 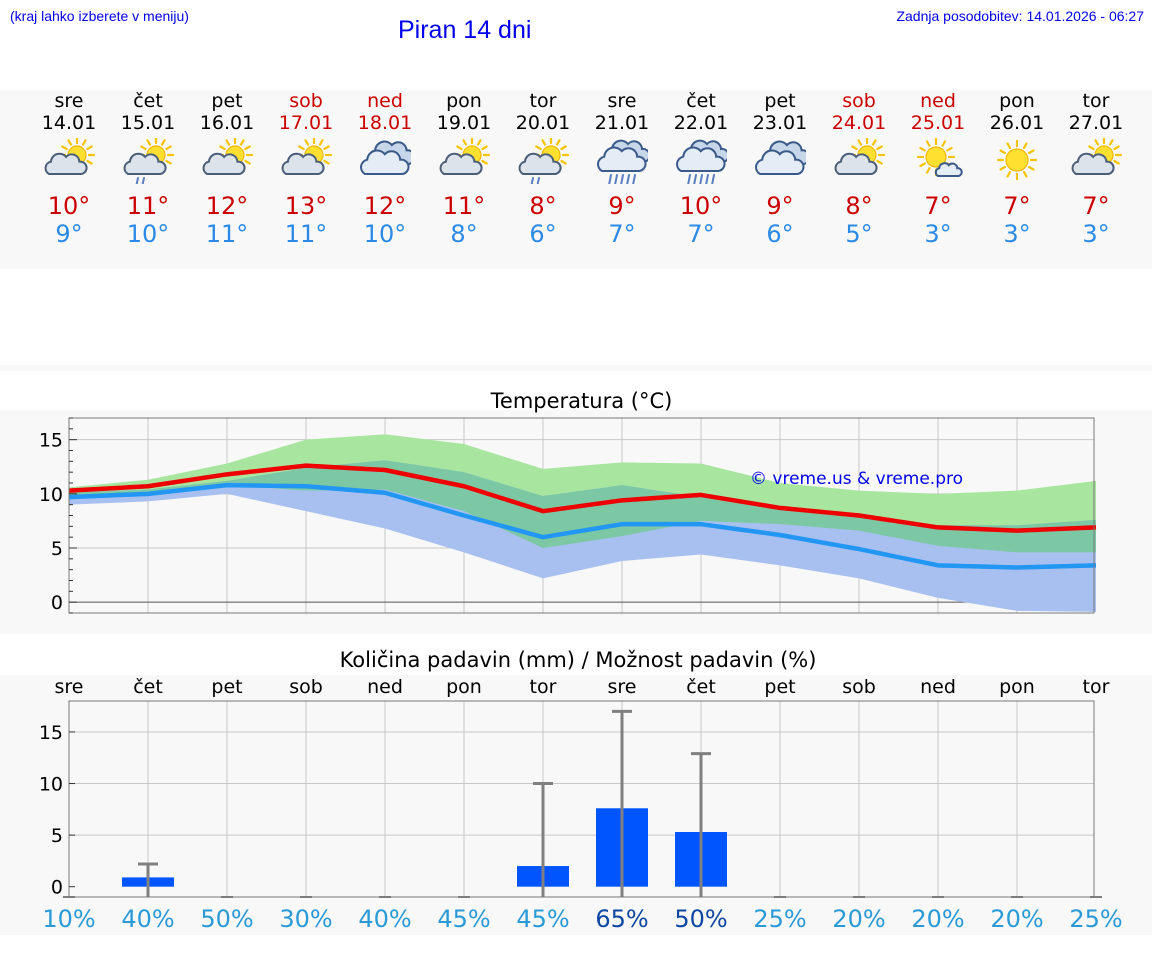 What do you see at coordinates (69, 101) in the screenshot?
I see `day-name: sre` at bounding box center [69, 101].